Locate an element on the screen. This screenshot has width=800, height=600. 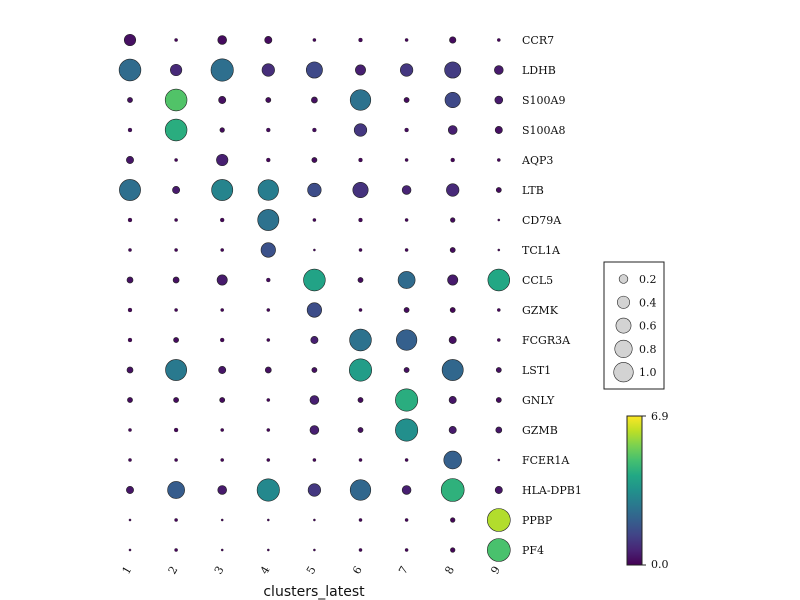
gene-label-gzmk: GZMK is located at coordinates (540, 310).